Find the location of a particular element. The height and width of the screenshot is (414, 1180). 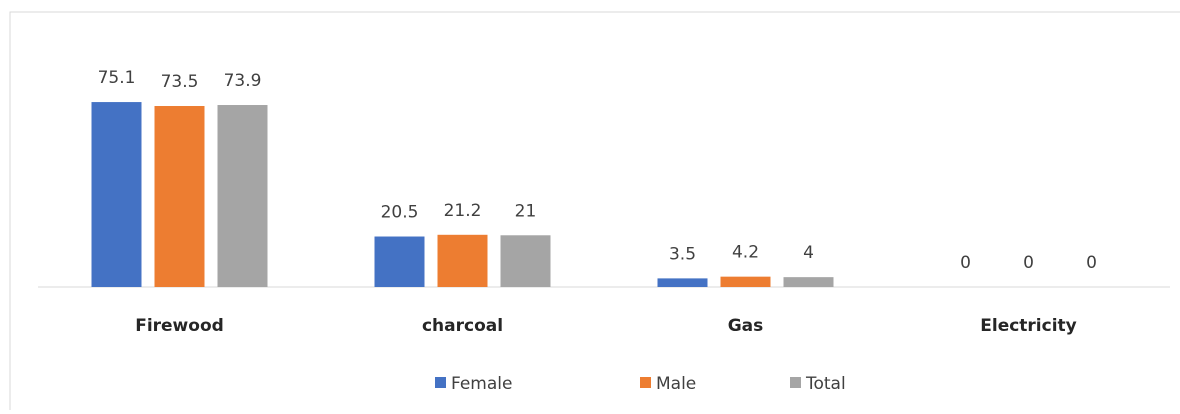

data-label: 73.9 is located at coordinates (243, 81).